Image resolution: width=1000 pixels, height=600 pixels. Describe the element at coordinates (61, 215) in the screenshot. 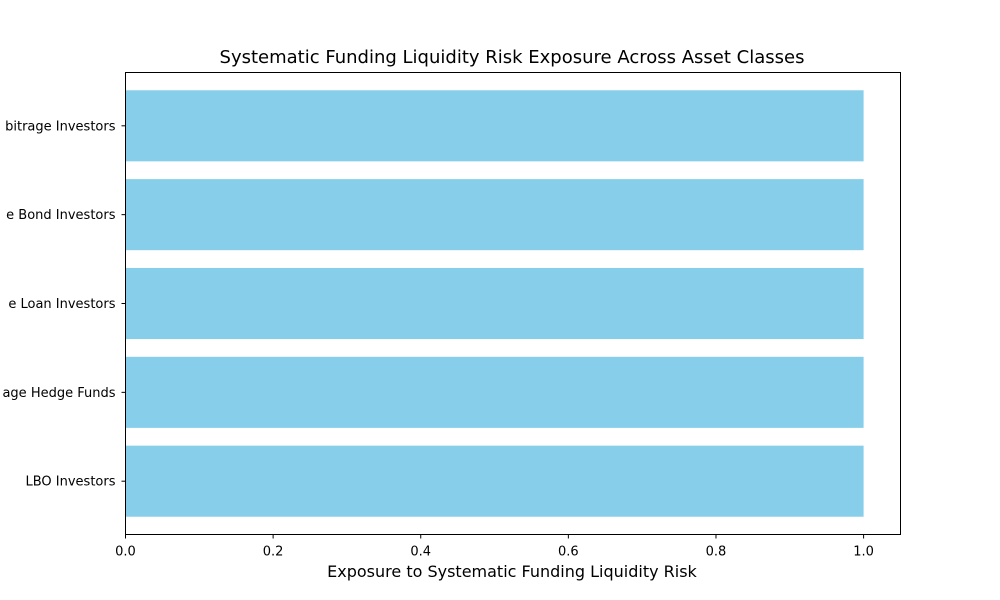

I see `y-tick-label-3: e Bond Investors` at that location.